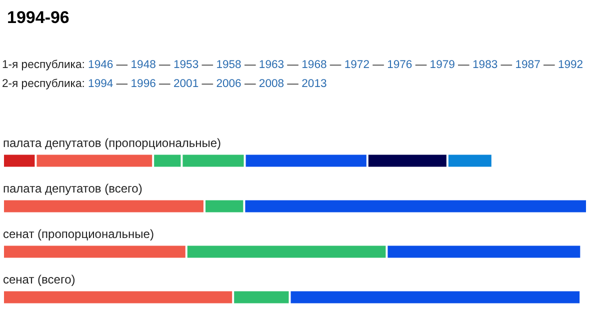  I want to click on y-tick-label: палата депутатов (всего), so click(72, 188).